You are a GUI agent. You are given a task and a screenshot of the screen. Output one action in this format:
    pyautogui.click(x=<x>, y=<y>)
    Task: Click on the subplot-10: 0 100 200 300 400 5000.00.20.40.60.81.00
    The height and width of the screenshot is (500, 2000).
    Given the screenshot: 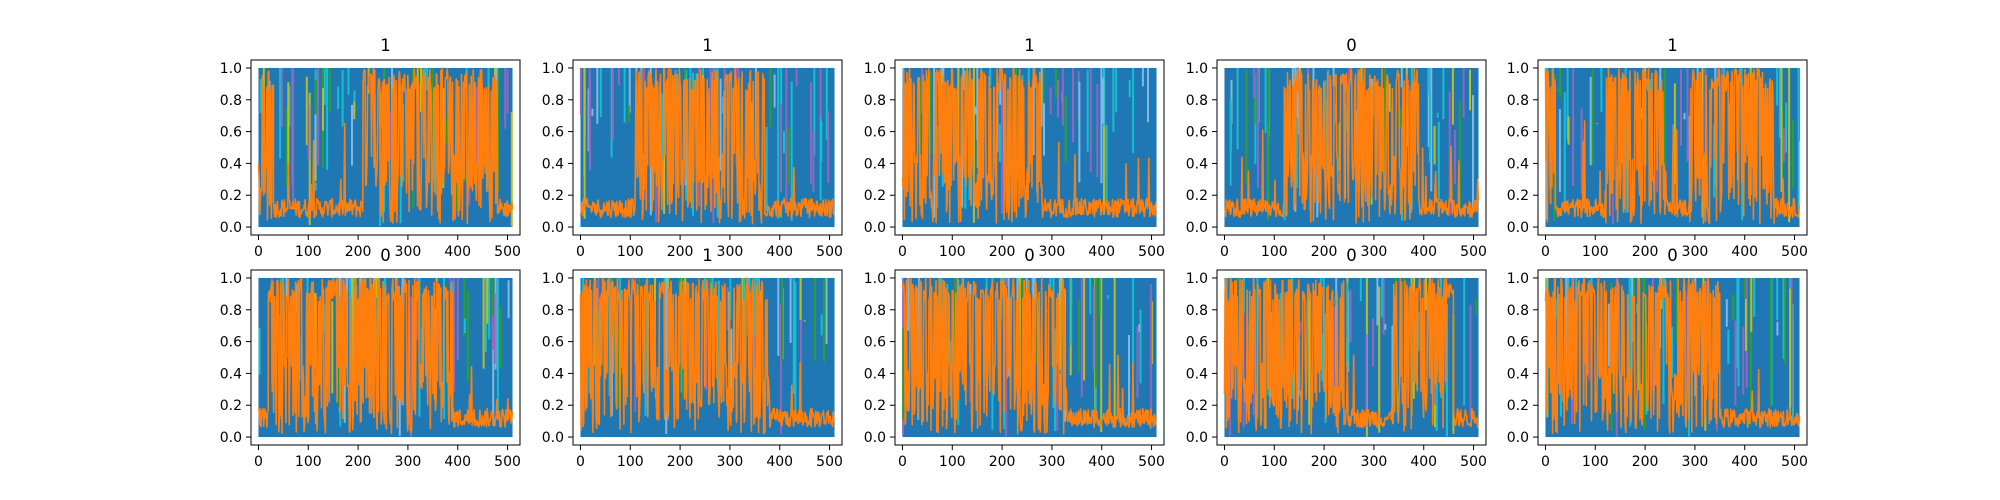 What is the action you would take?
    pyautogui.click(x=1657, y=358)
    